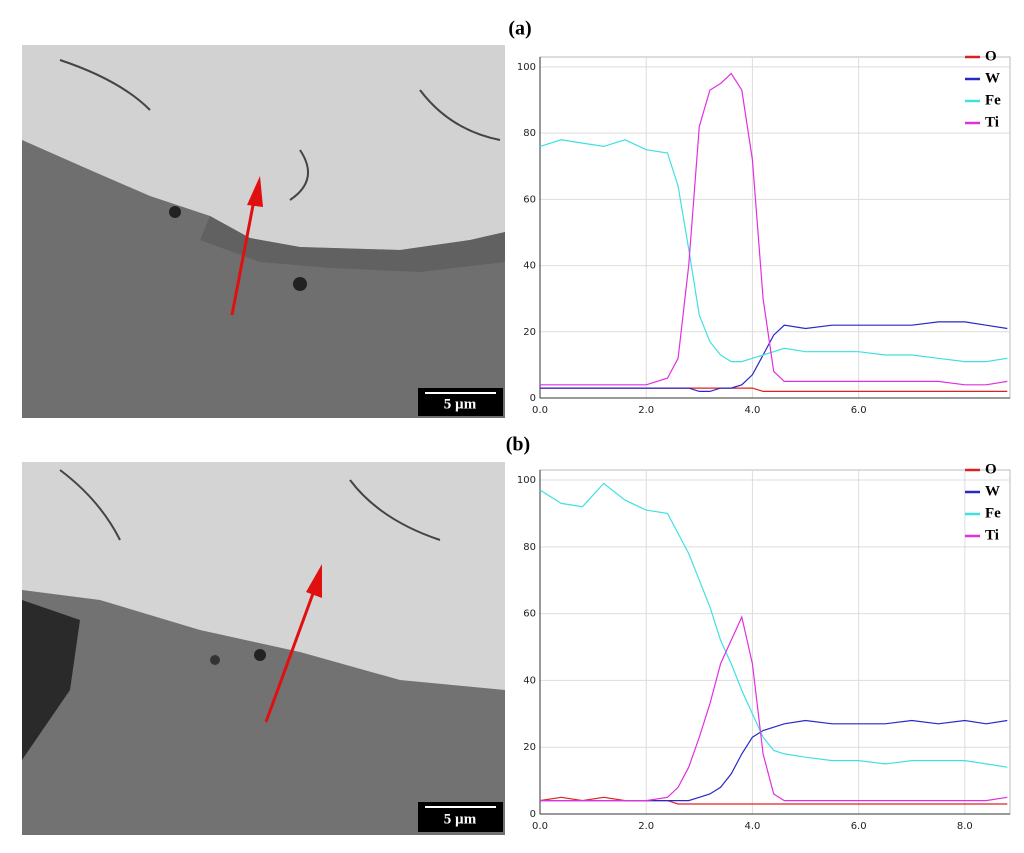  What do you see at coordinates (518, 445) in the screenshot?
I see `panel-label: (b)` at bounding box center [518, 445].